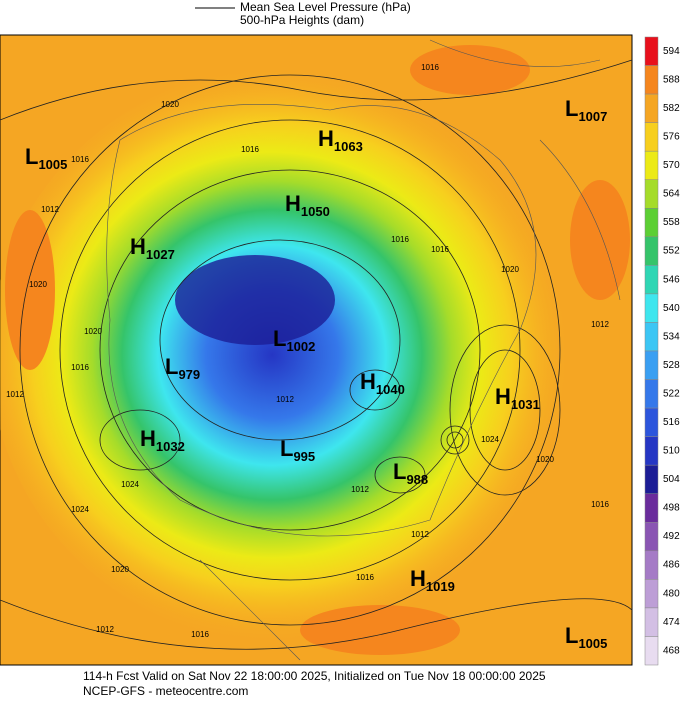  What do you see at coordinates (165, 691) in the screenshot?
I see `footer-text: NCEP-GFS - meteocentre.com` at bounding box center [165, 691].